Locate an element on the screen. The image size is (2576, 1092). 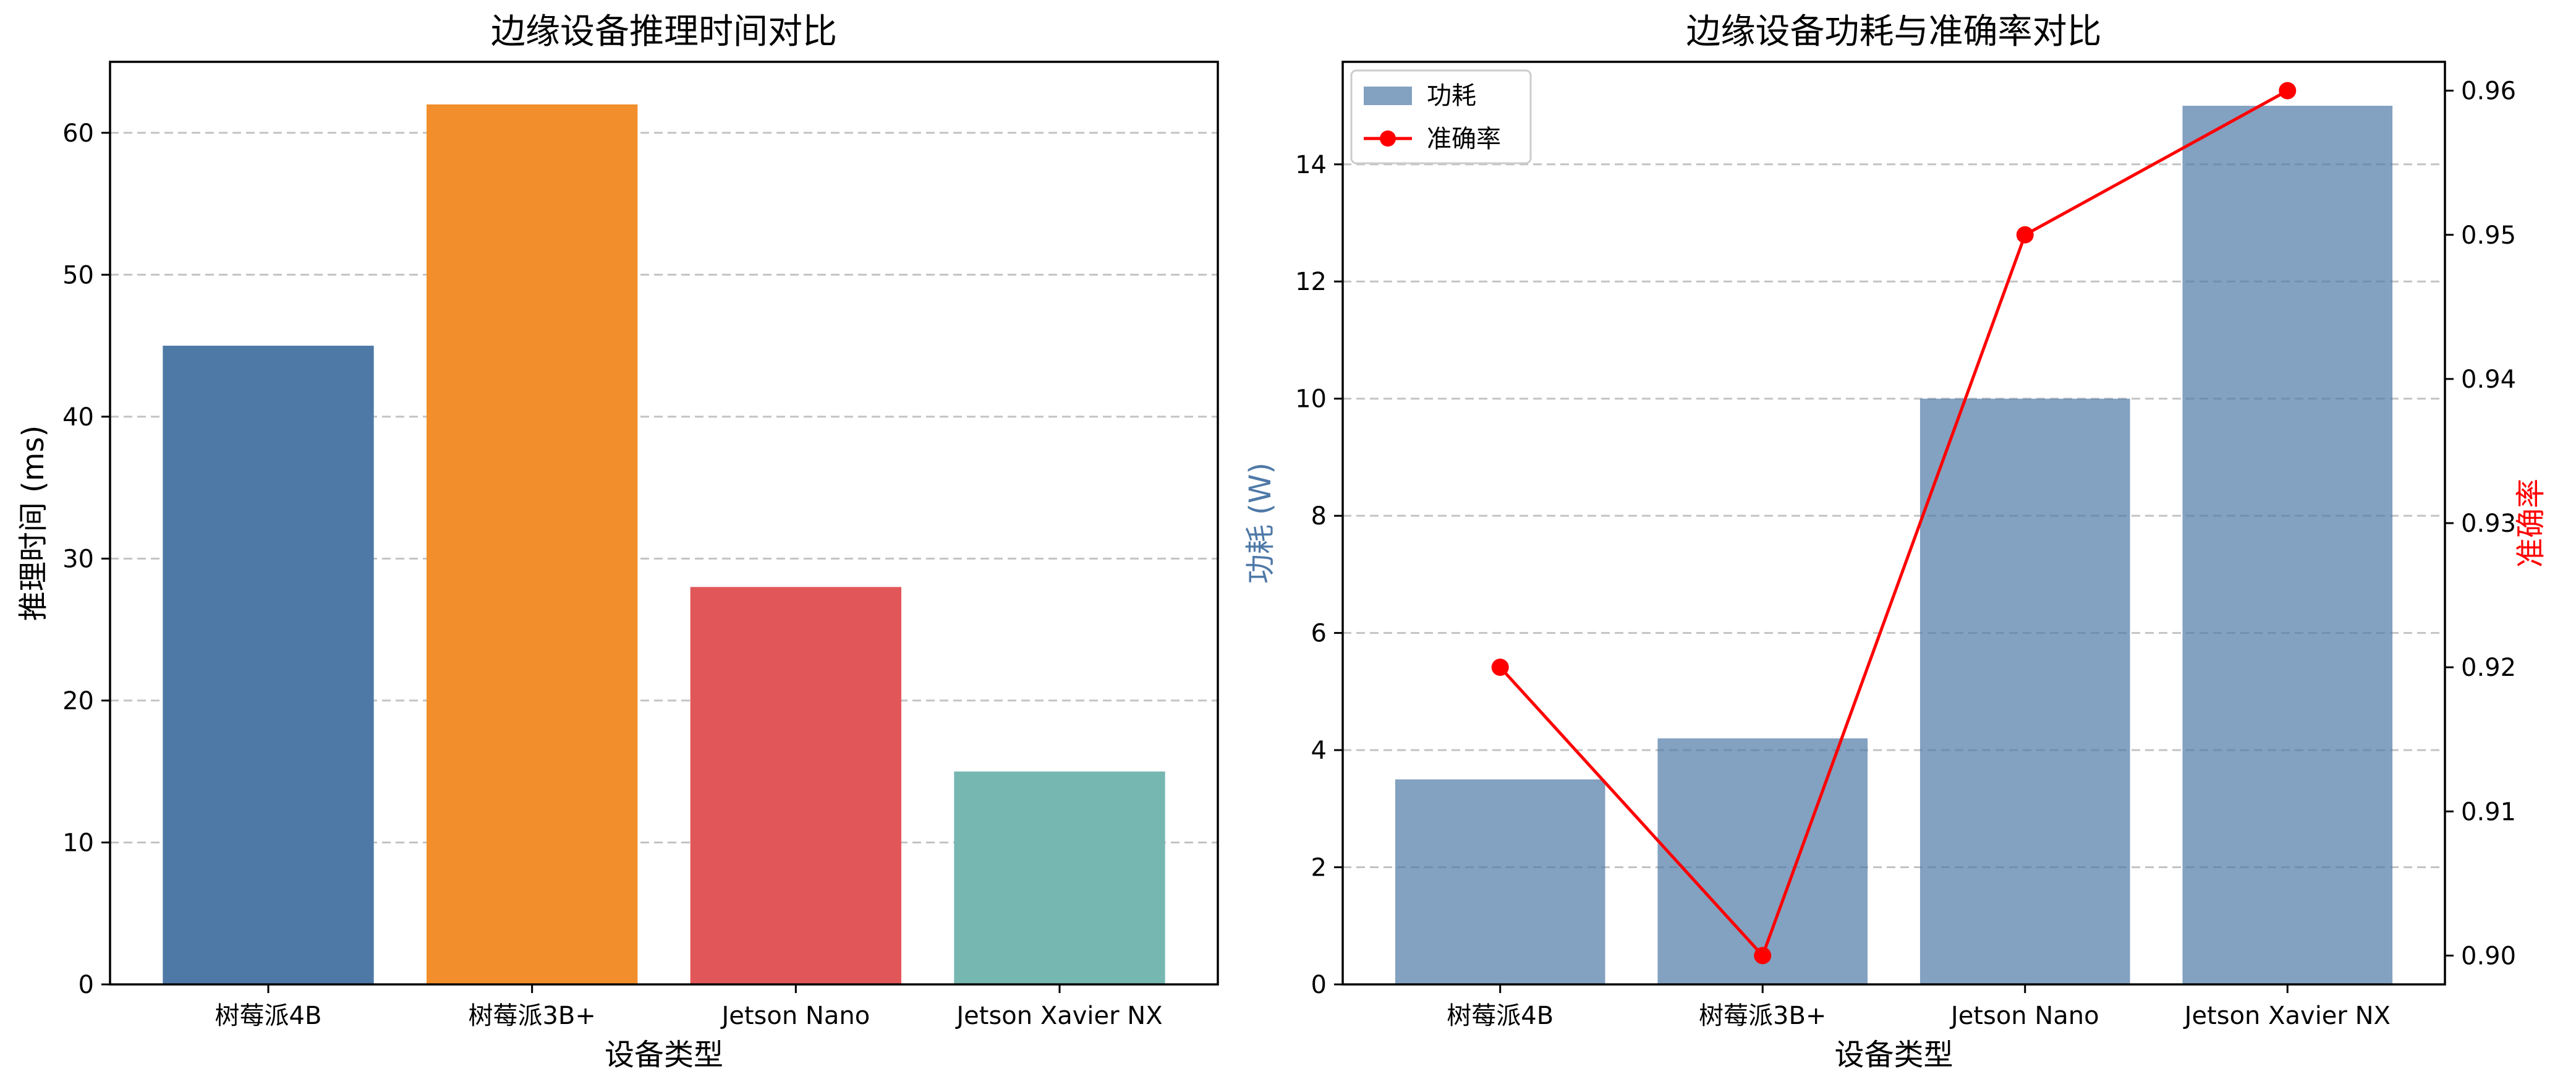
y-tick-label: 14 is located at coordinates (1311, 165).